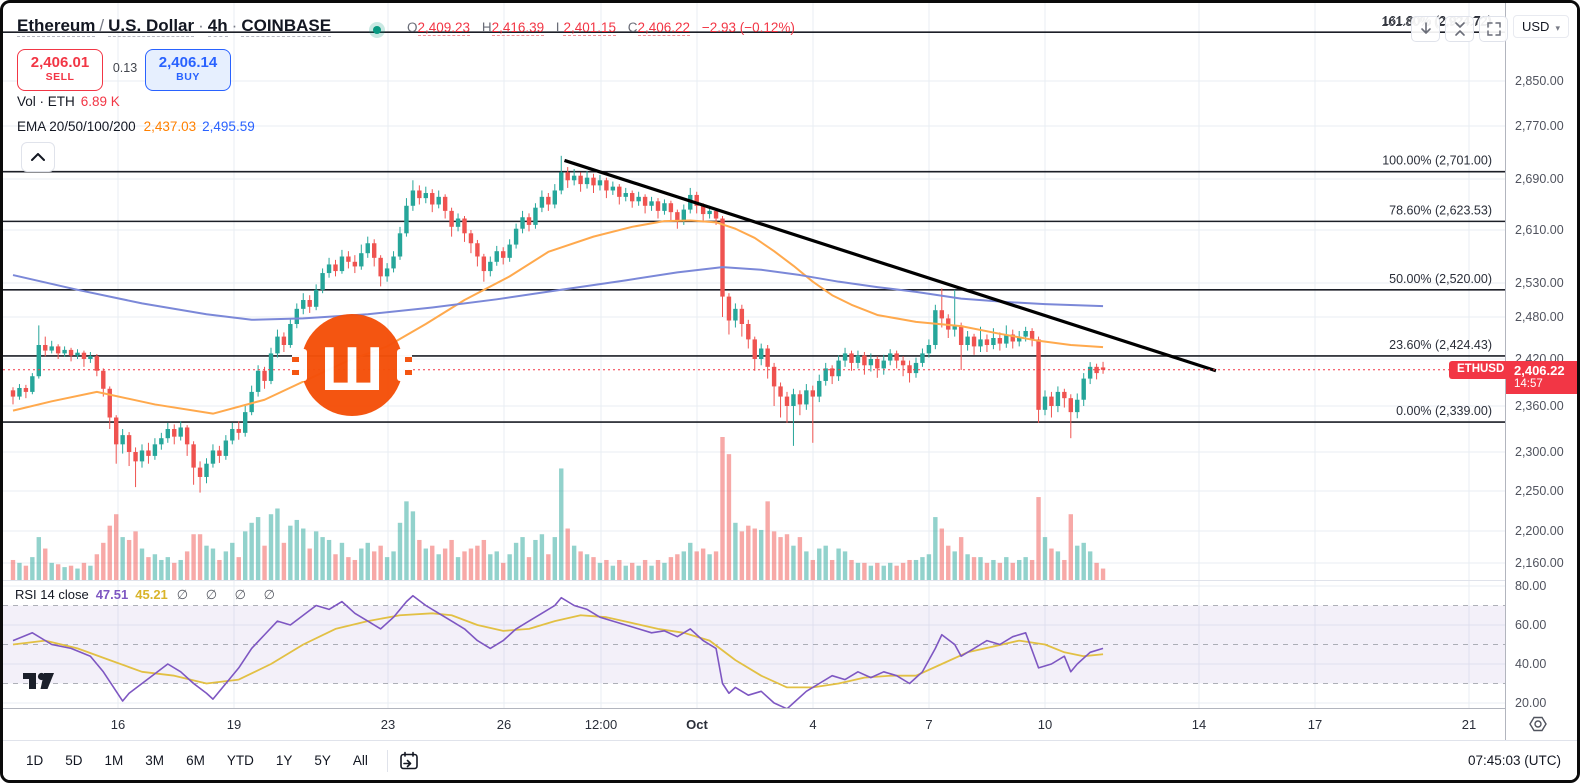 The image size is (1580, 783). Describe the element at coordinates (377, 30) in the screenshot. I see `market-open-dot` at that location.